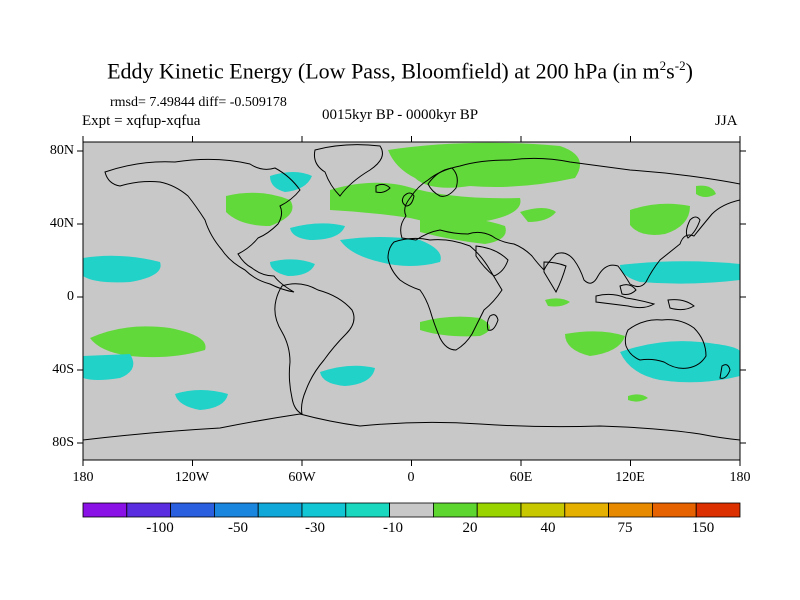 The width and height of the screenshot is (800, 600). What do you see at coordinates (408, 199) in the screenshot?
I see `coastline-british-isles` at bounding box center [408, 199].